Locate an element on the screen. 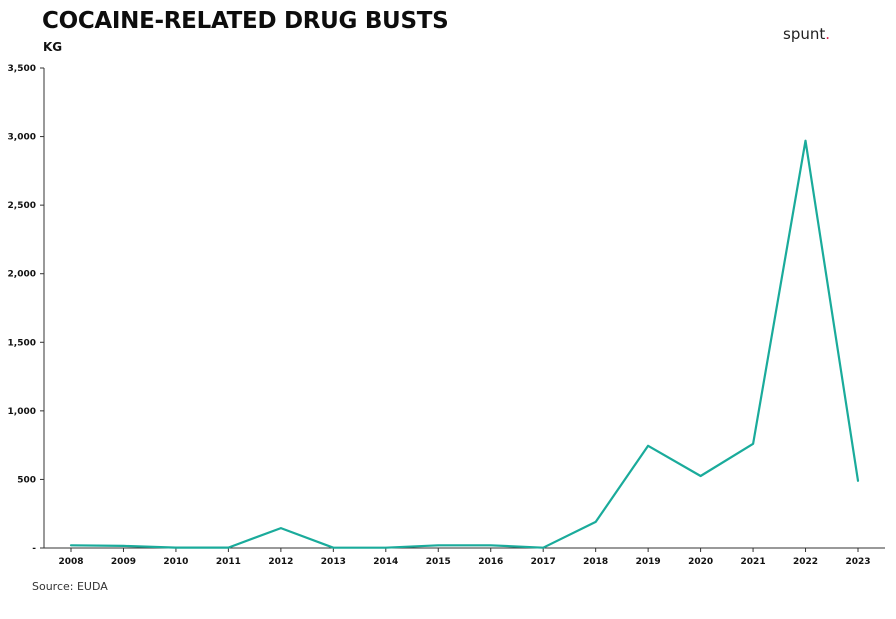  y-tick-label: 500 is located at coordinates (26, 480).